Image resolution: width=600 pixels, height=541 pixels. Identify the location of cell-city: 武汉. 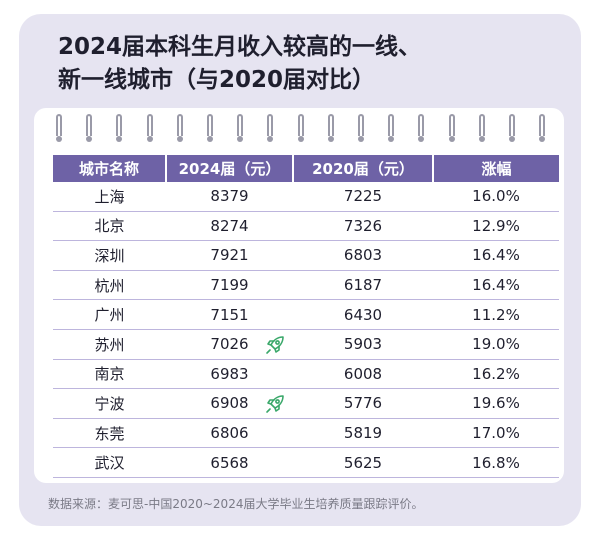
(109, 462).